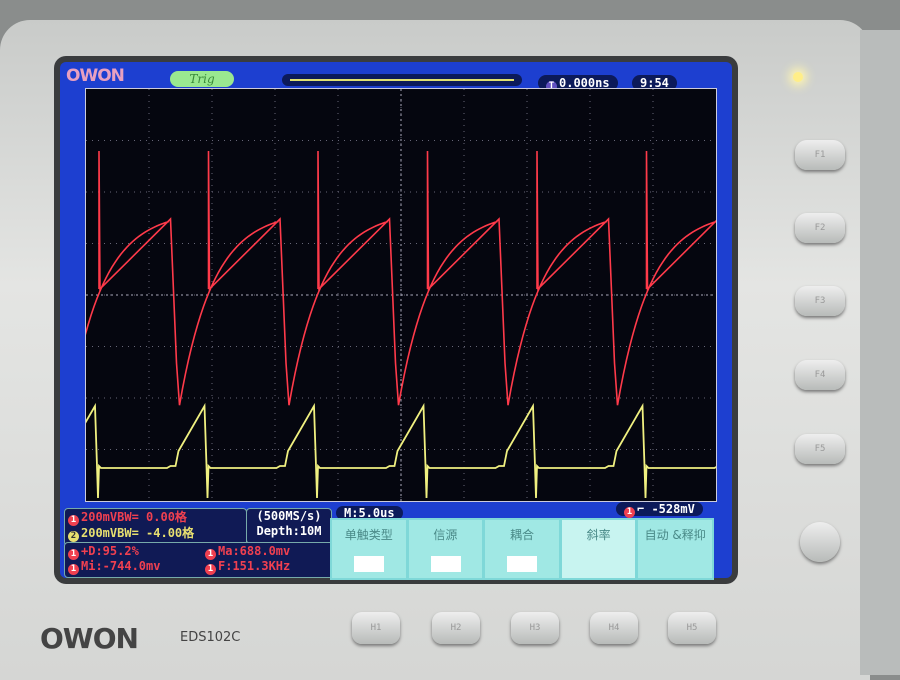  What do you see at coordinates (820, 375) in the screenshot?
I see `softkey-f4: F4` at bounding box center [820, 375].